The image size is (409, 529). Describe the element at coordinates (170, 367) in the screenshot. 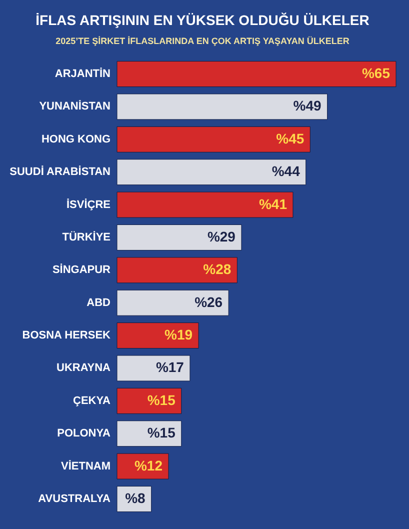

I see `data-label: %17` at that location.